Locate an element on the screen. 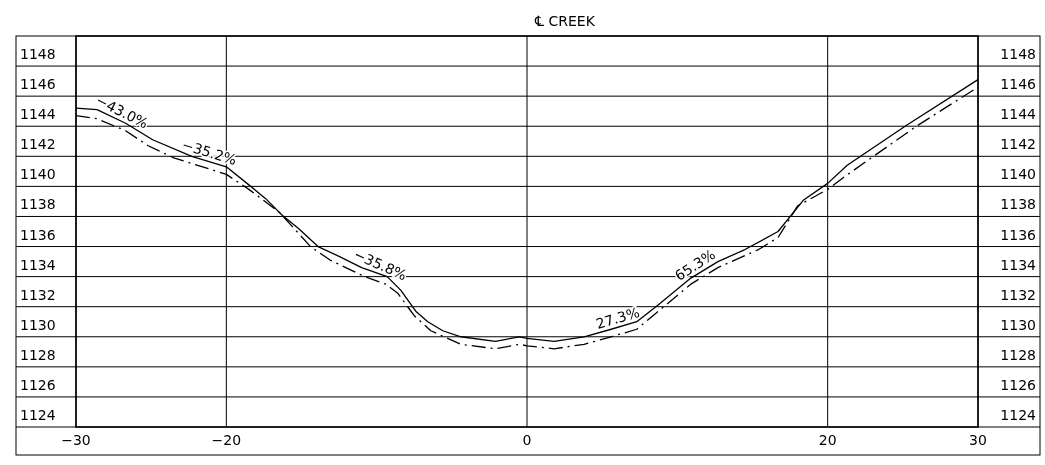 The width and height of the screenshot is (1045, 465). annotation: 27.3% is located at coordinates (618, 318).